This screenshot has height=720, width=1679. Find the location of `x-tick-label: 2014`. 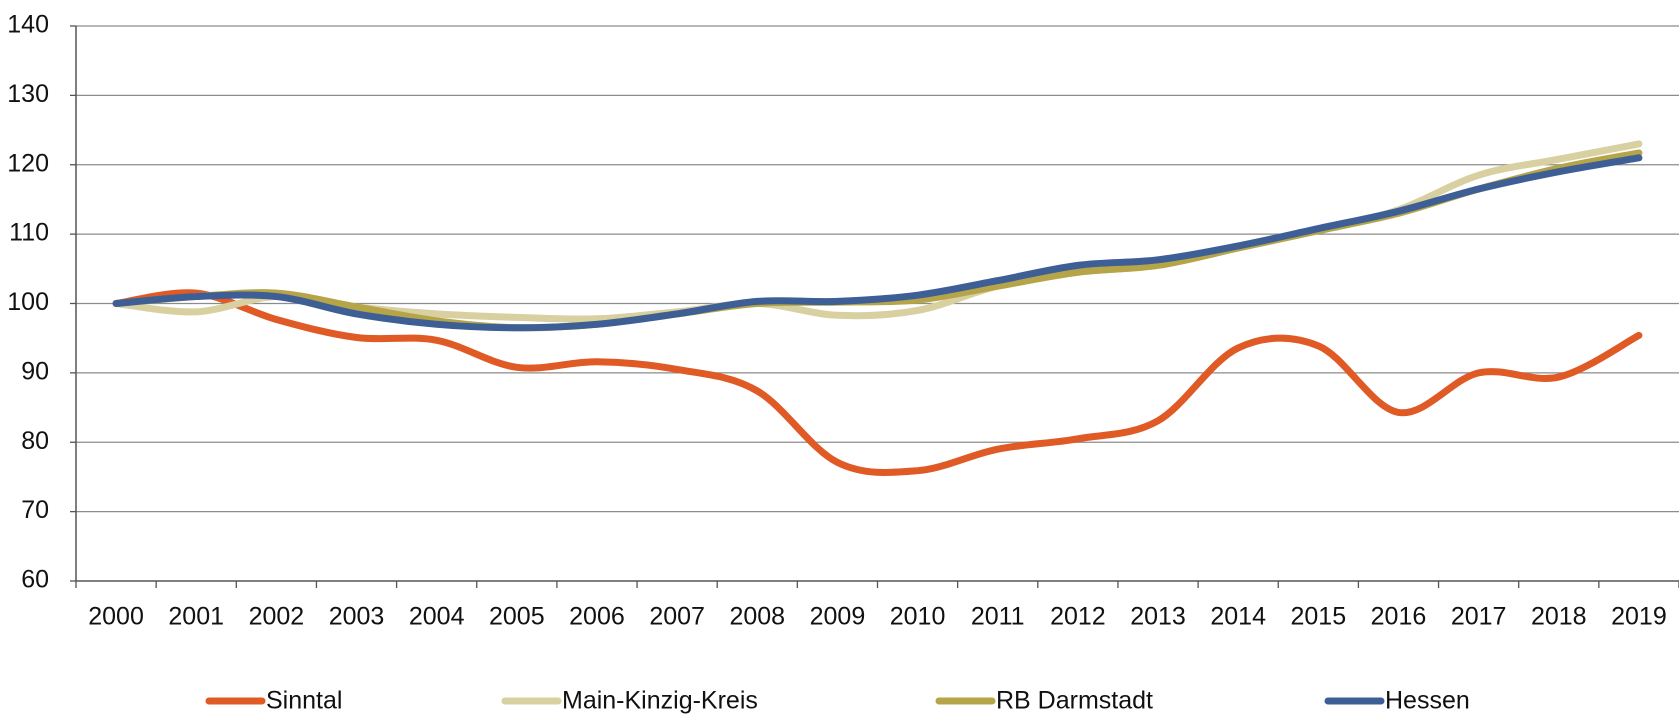

x-tick-label: 2014 is located at coordinates (1238, 617).